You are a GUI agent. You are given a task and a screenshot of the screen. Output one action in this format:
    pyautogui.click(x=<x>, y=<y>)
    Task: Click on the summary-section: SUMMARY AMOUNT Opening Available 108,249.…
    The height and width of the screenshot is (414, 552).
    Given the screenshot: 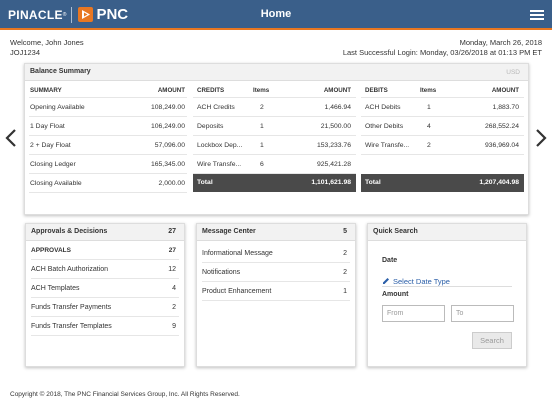 What is the action you would take?
    pyautogui.click(x=108, y=138)
    